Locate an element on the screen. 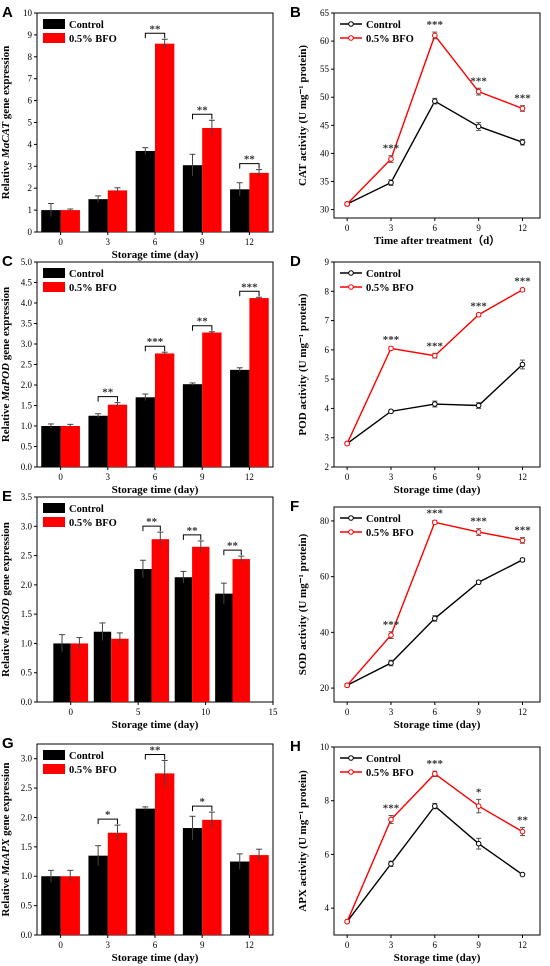 This screenshot has height=966, width=550. panel-letter: A is located at coordinates (7, 12).